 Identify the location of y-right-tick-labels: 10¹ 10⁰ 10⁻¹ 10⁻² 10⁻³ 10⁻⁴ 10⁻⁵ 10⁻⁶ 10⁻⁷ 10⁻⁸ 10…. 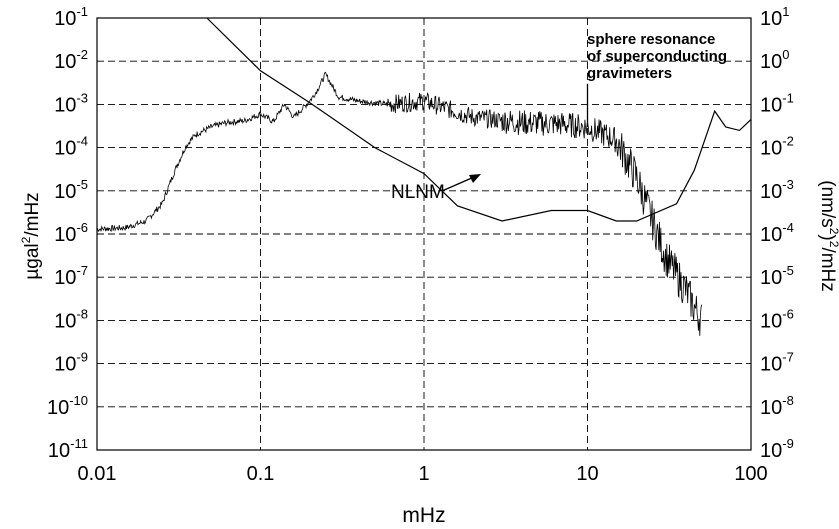
(777, 233).